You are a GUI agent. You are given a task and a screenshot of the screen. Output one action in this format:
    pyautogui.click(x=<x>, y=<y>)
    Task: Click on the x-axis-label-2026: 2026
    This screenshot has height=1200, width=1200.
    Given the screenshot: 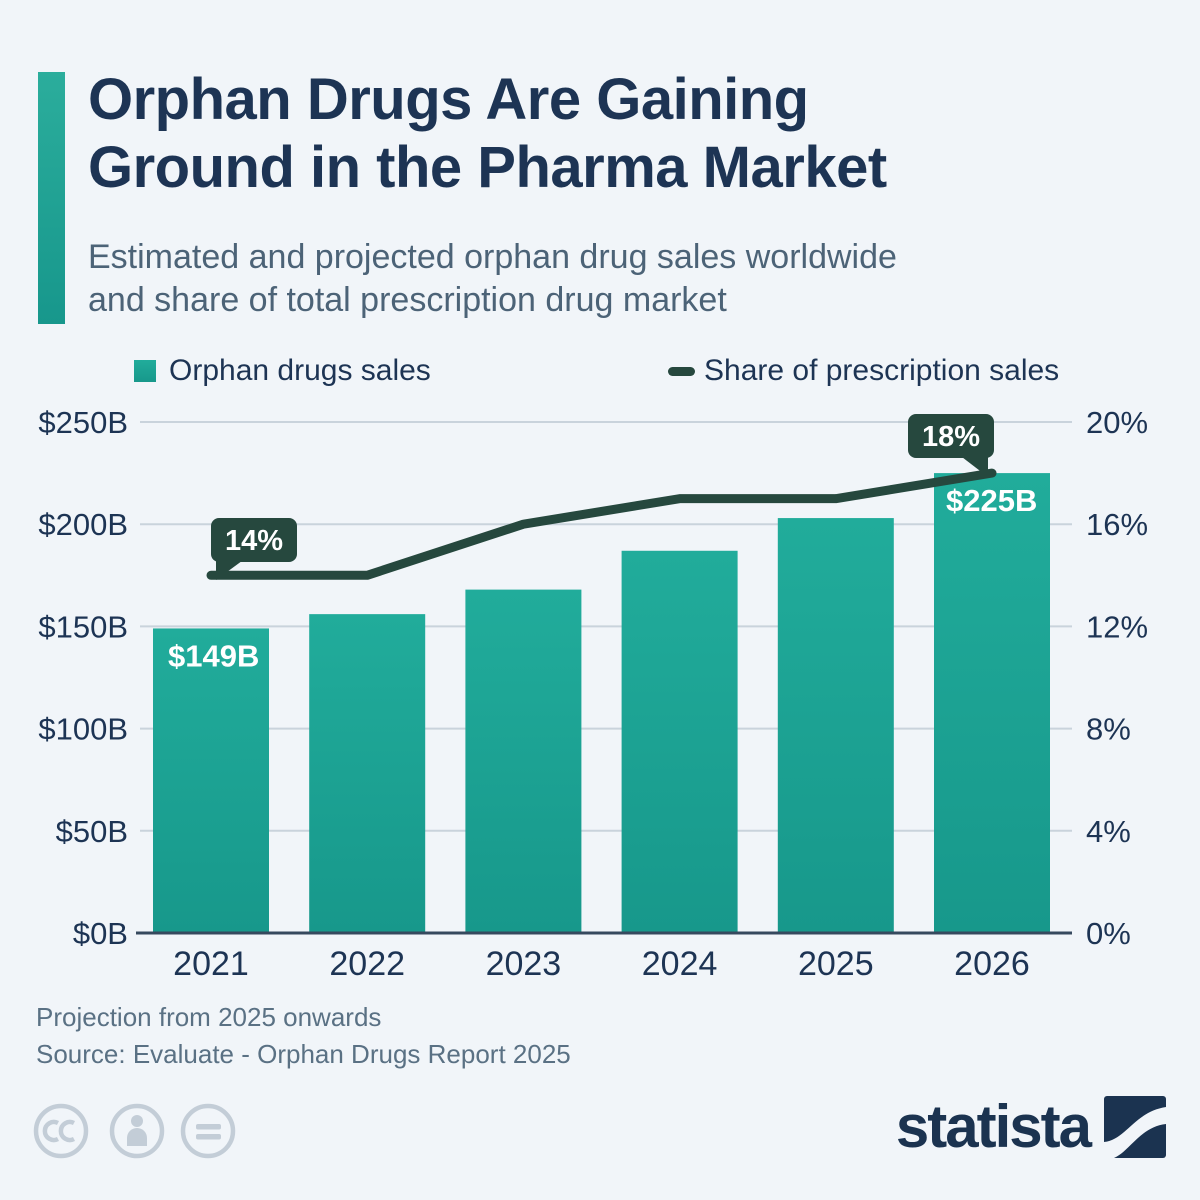 What is the action you would take?
    pyautogui.click(x=992, y=964)
    